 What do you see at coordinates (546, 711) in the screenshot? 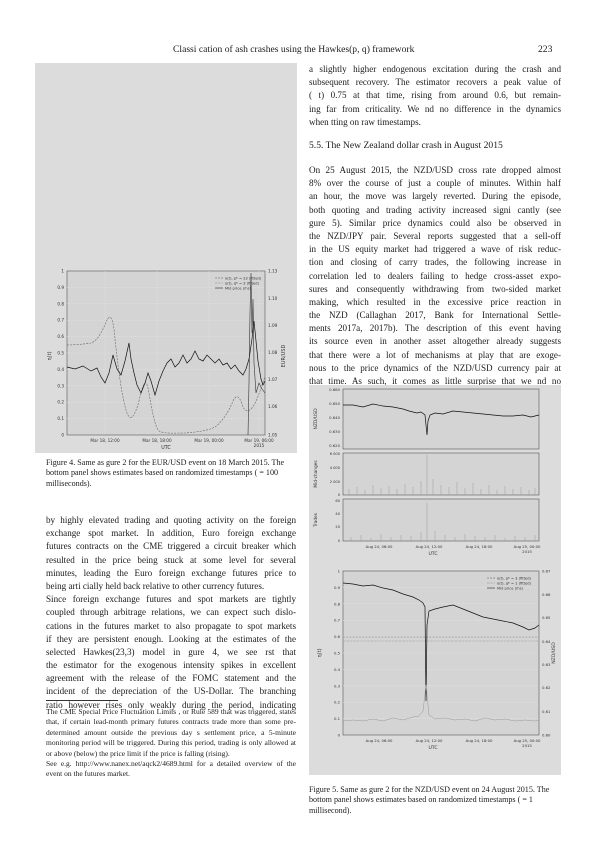
I see `tick-label: 0.61` at bounding box center [546, 711].